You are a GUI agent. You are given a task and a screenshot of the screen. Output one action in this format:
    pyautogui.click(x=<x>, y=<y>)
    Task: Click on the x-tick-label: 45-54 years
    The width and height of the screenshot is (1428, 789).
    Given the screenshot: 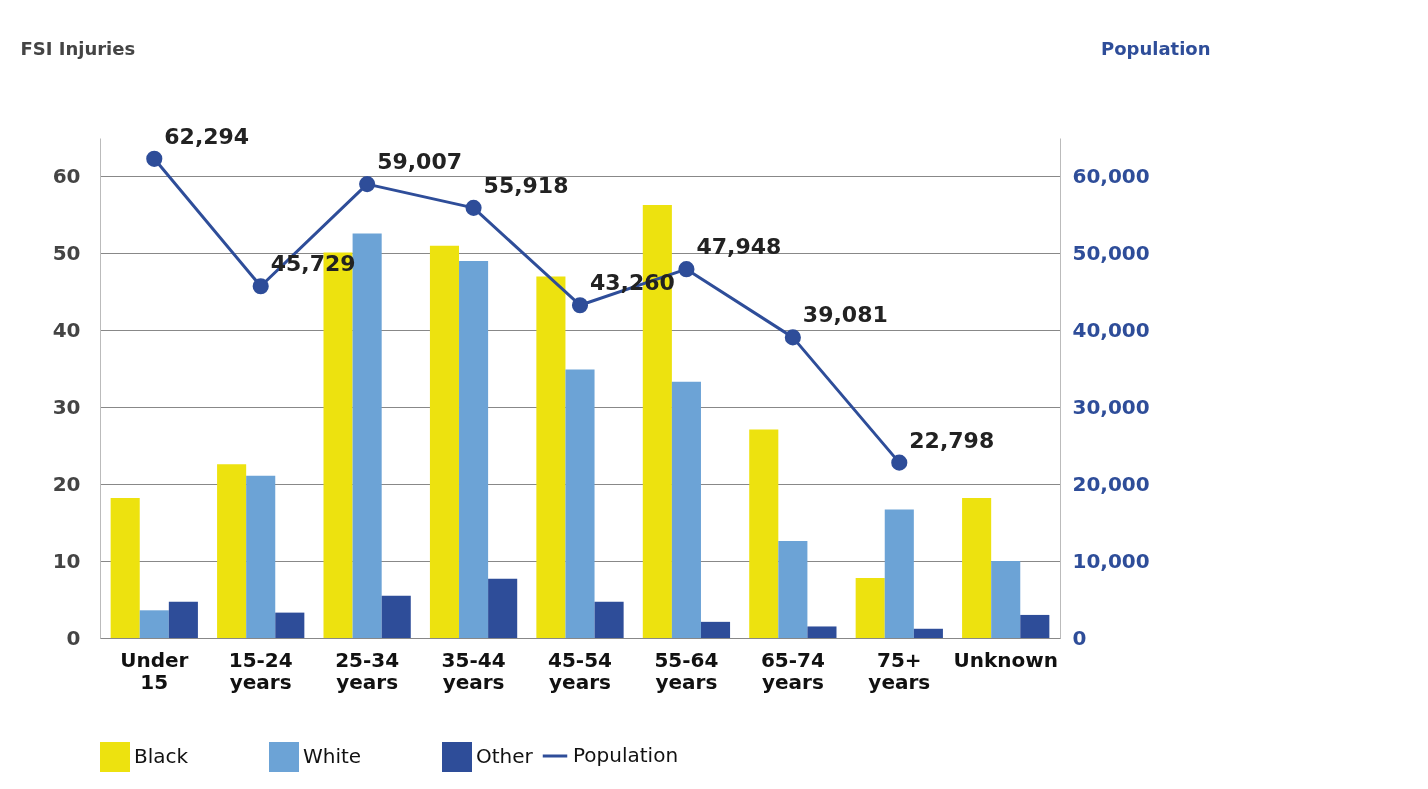 What is the action you would take?
    pyautogui.click(x=580, y=670)
    